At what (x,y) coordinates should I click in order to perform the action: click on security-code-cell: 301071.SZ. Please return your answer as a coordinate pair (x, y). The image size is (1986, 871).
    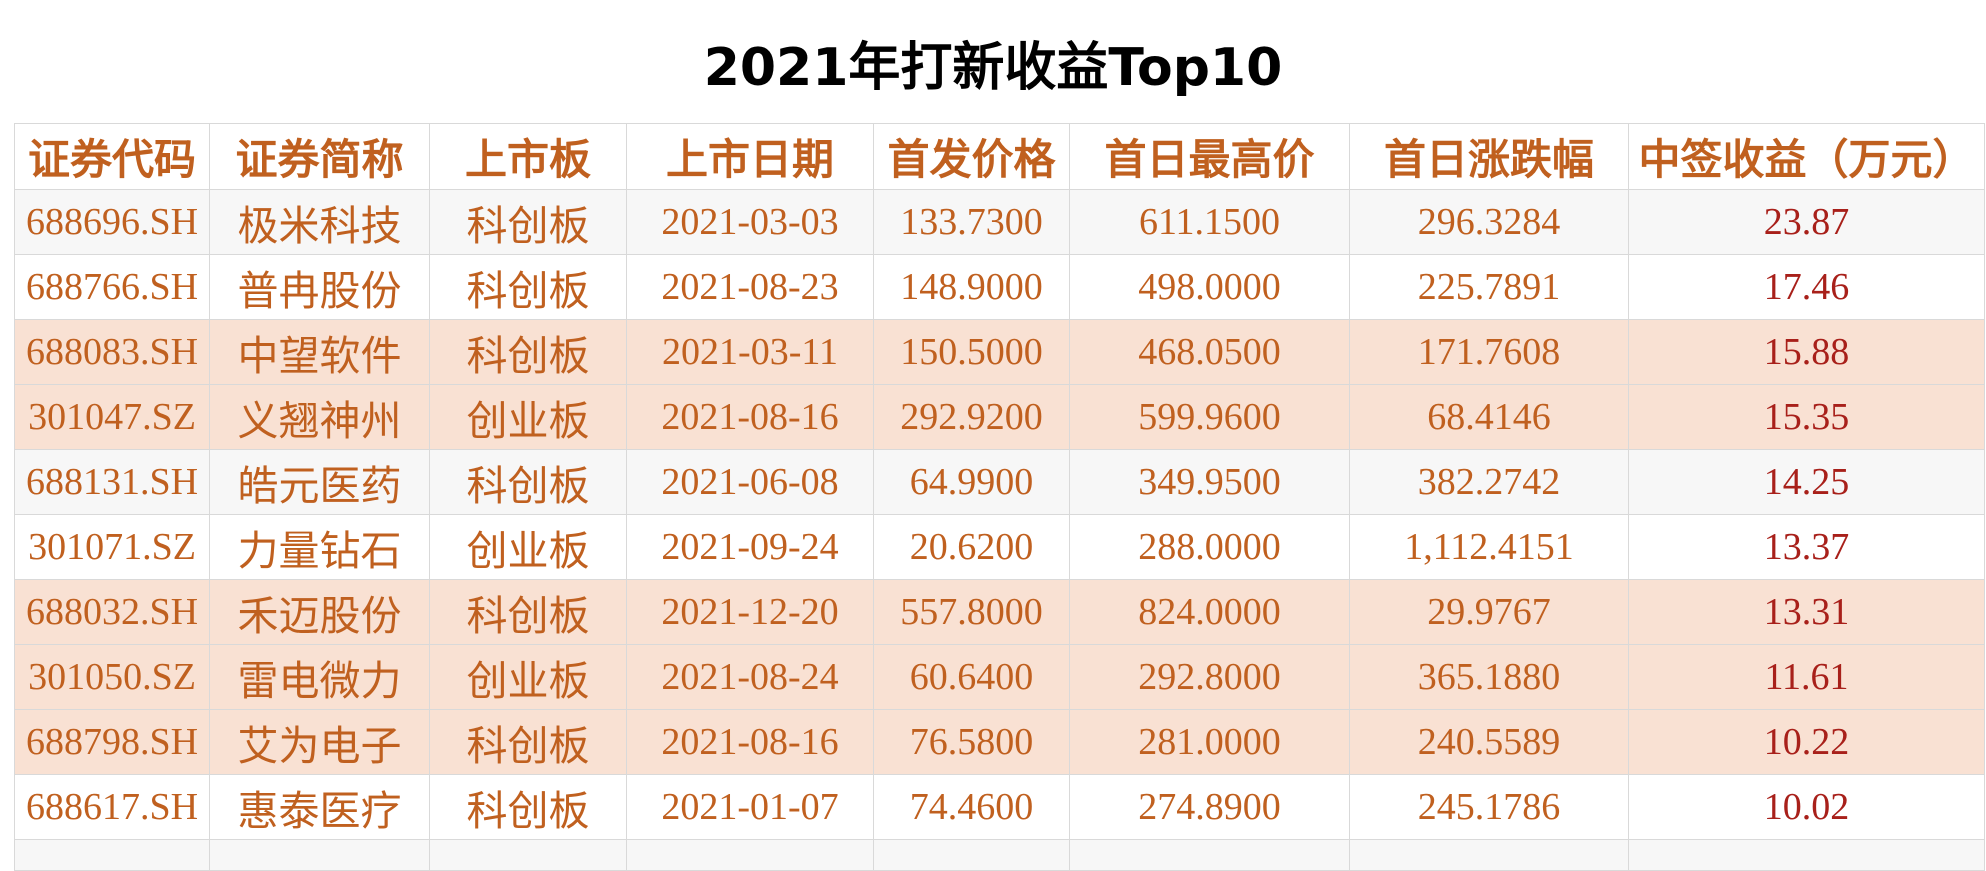
    Looking at the image, I should click on (112, 547).